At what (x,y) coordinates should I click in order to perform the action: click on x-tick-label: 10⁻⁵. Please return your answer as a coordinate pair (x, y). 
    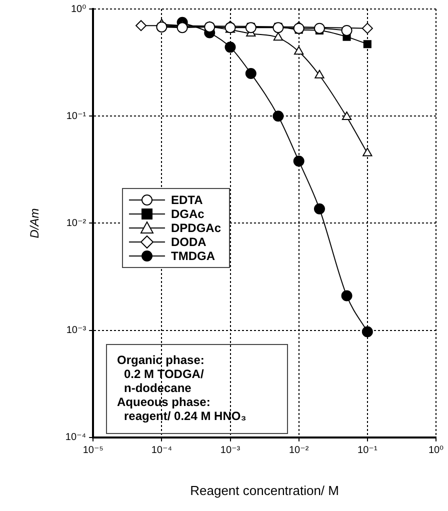
    Looking at the image, I should click on (93, 450).